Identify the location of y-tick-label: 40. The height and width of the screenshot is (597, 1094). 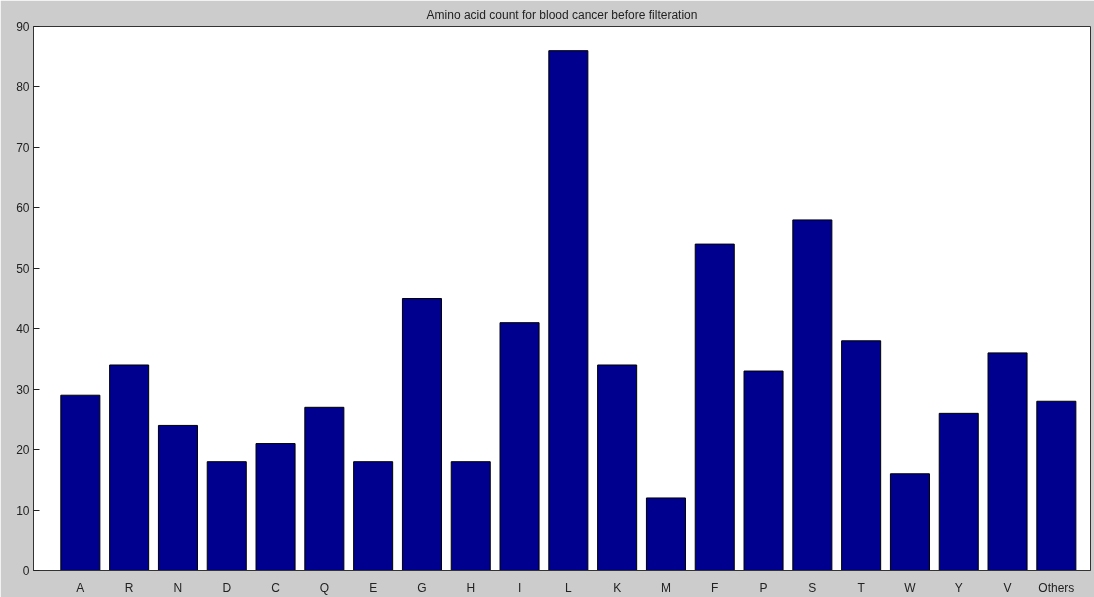
(23, 329).